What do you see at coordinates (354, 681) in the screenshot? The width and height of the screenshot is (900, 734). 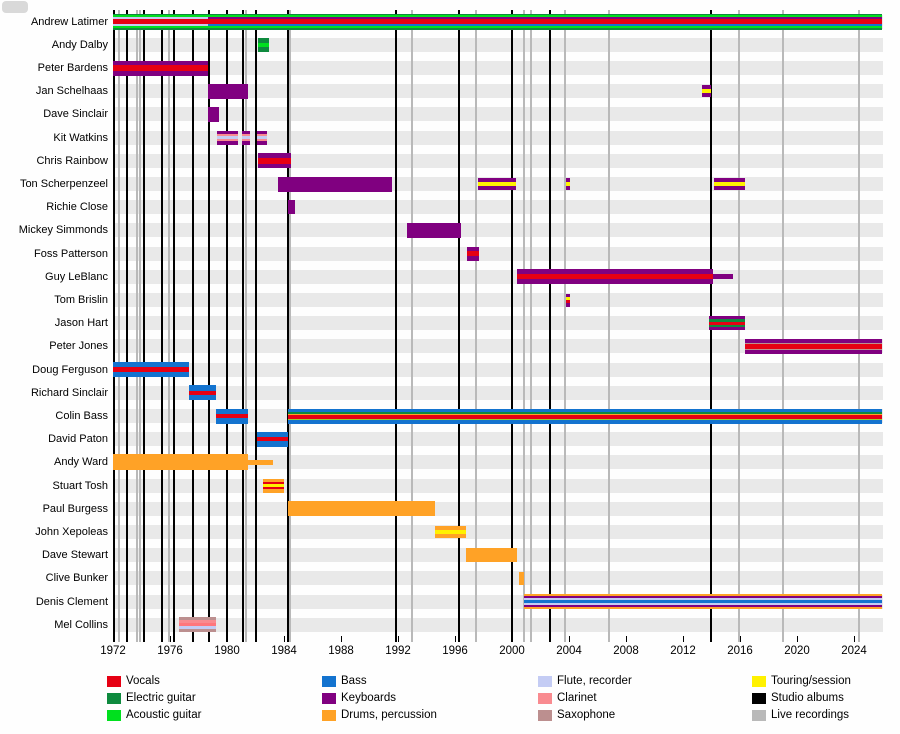 I see `legend-label: Bass` at bounding box center [354, 681].